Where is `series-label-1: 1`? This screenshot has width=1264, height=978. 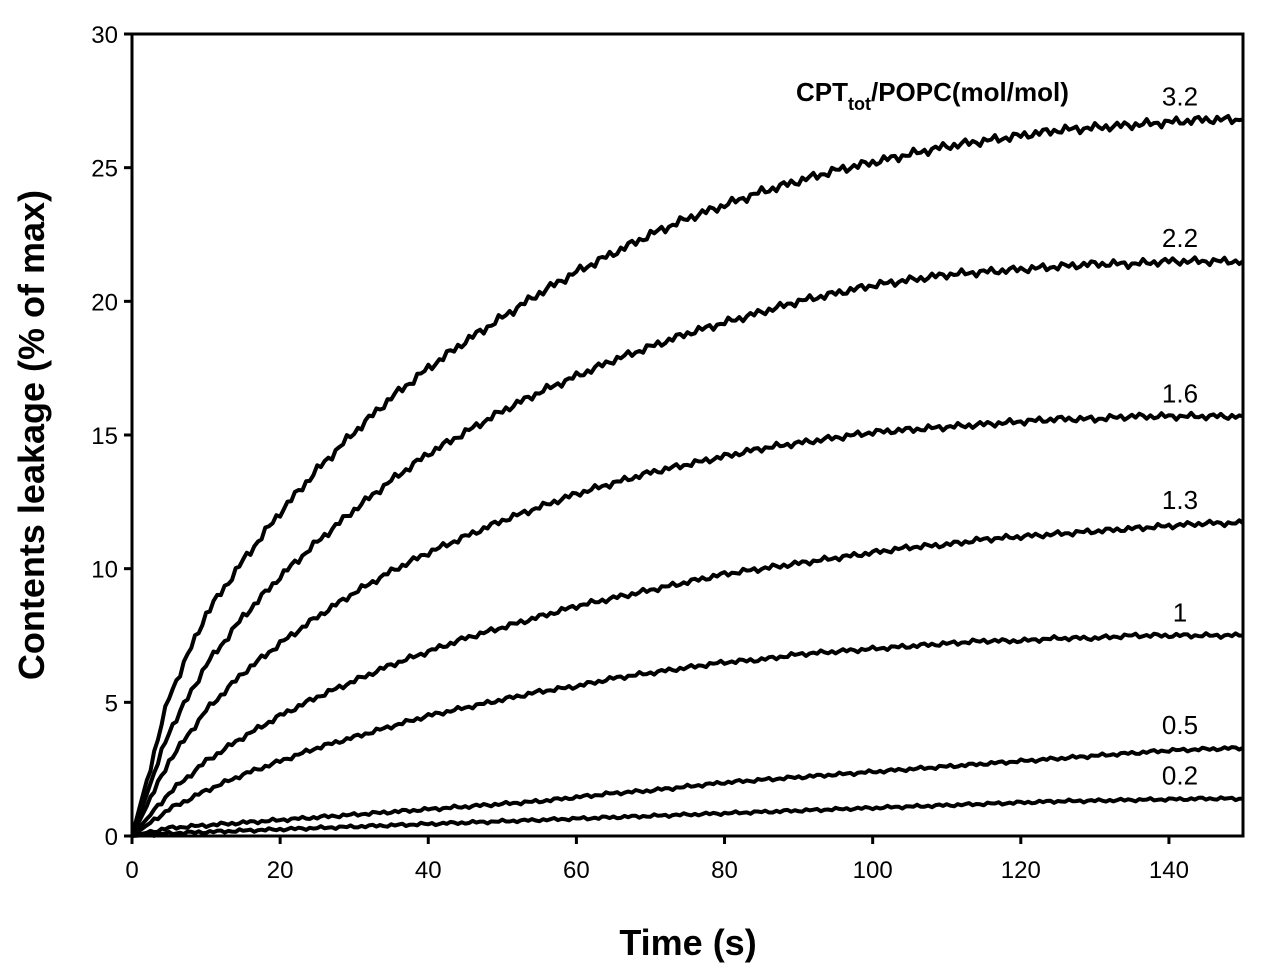 series-label-1: 1 is located at coordinates (1180, 613).